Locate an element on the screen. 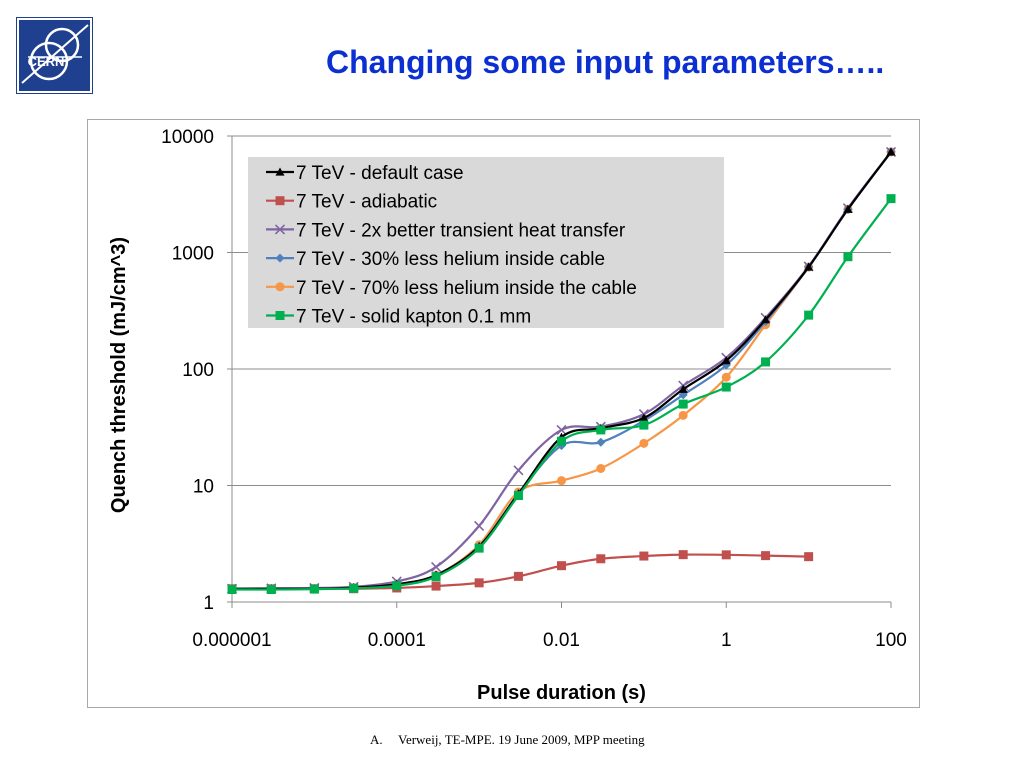 This screenshot has height=768, width=1024. y-tick-label: 10000 is located at coordinates (187, 137).